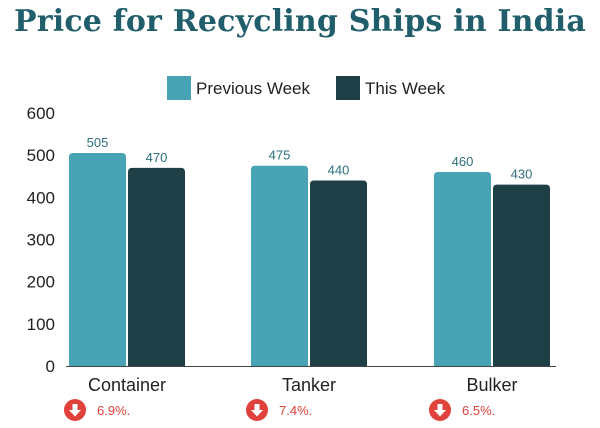 The height and width of the screenshot is (428, 600). I want to click on change-label: 6.5%., so click(478, 410).